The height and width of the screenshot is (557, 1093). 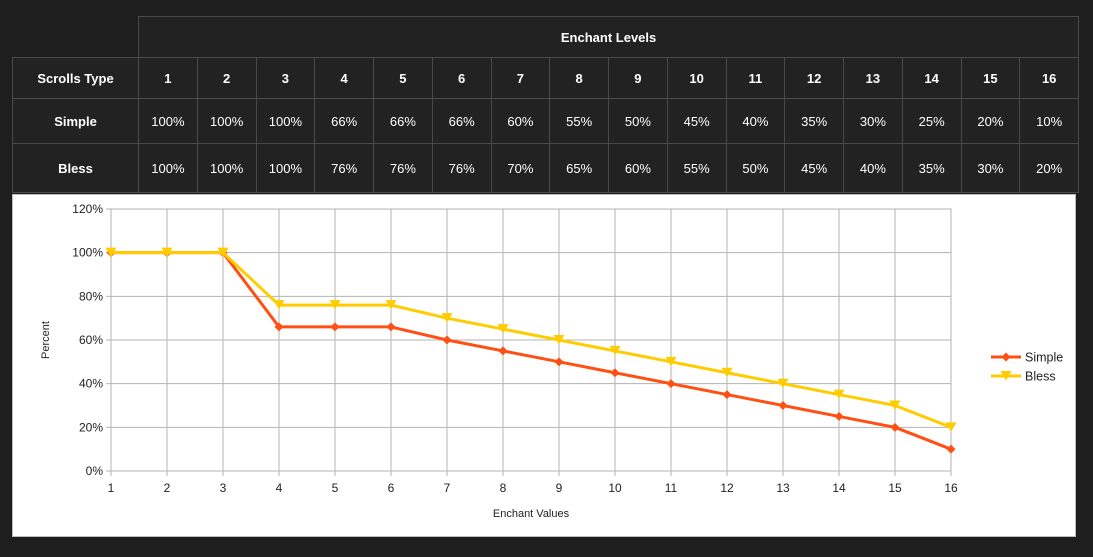 What do you see at coordinates (87, 209) in the screenshot?
I see `y-tick-label: 120%` at bounding box center [87, 209].